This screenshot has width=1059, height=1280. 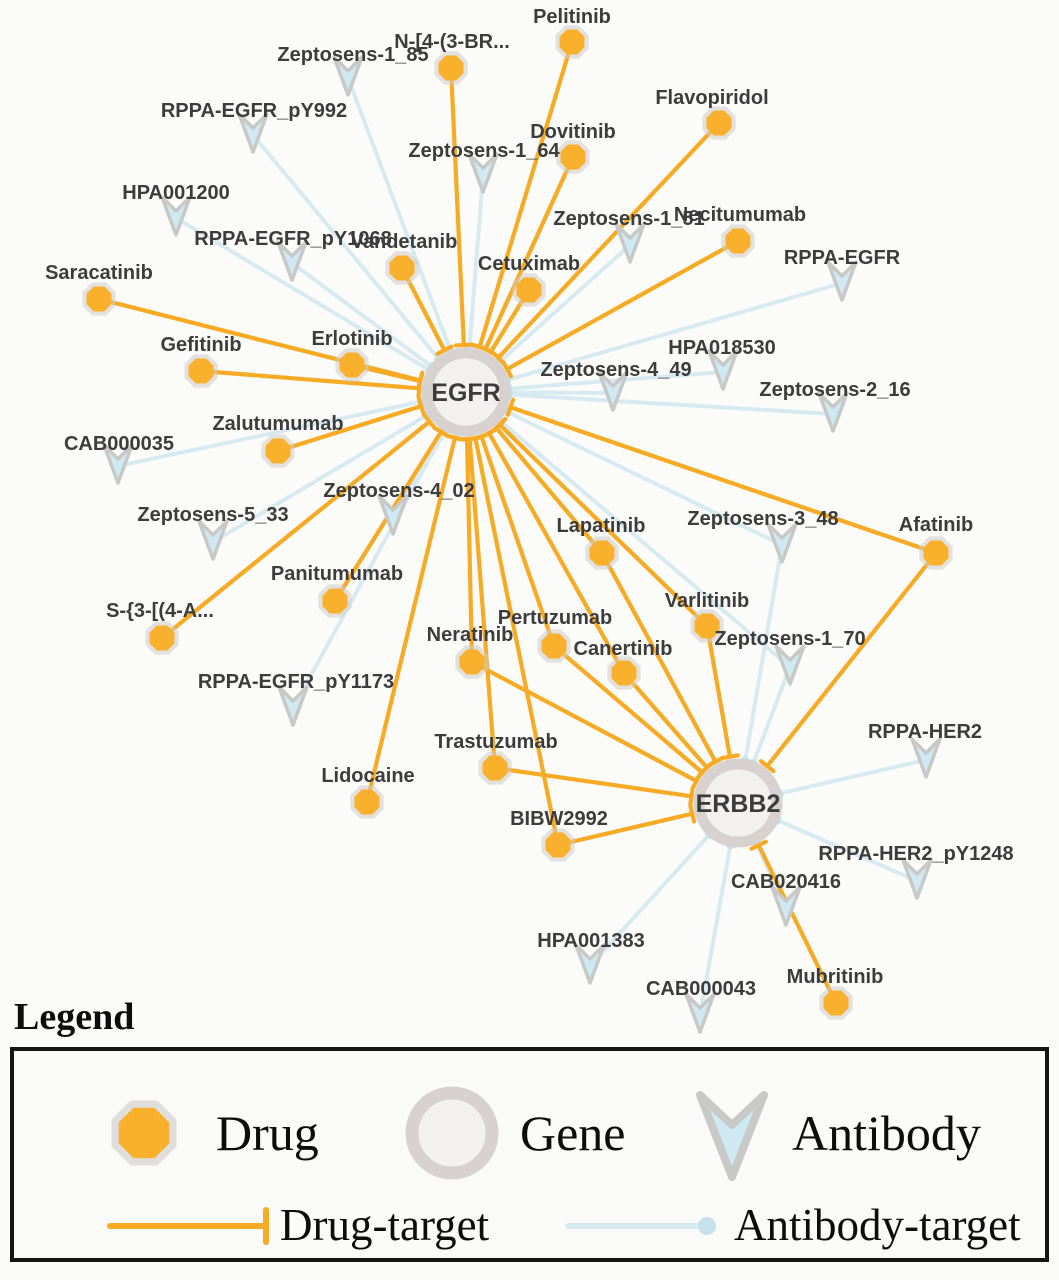 I want to click on antibody-node-label-Zeptosens-4_02: Zeptosens-4_02, so click(x=398, y=491).